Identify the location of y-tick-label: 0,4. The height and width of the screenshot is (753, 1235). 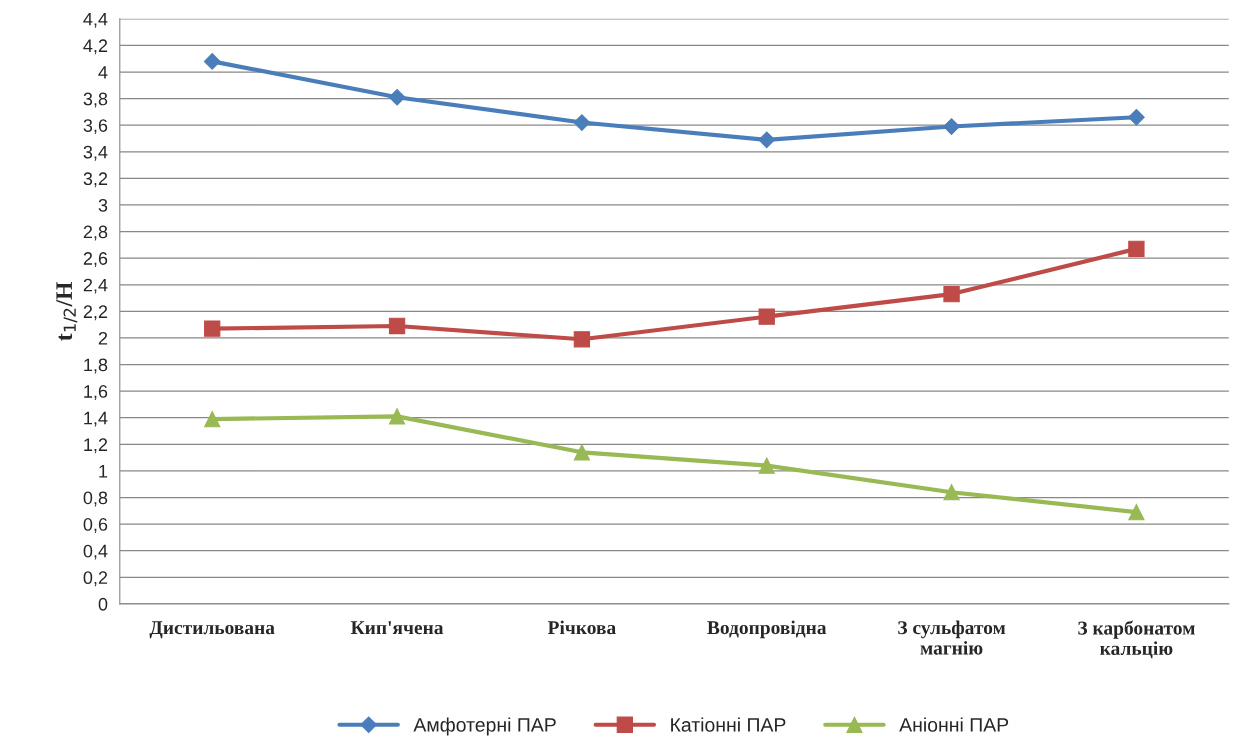
(95, 552).